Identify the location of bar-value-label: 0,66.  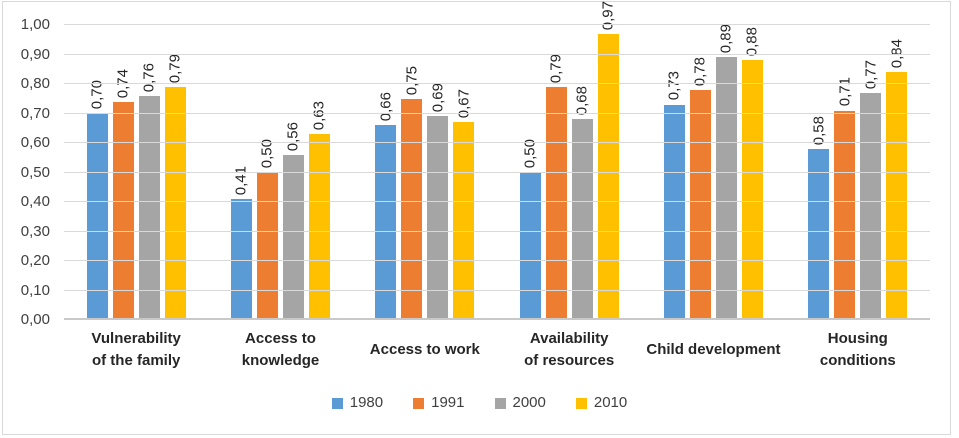
(386, 107).